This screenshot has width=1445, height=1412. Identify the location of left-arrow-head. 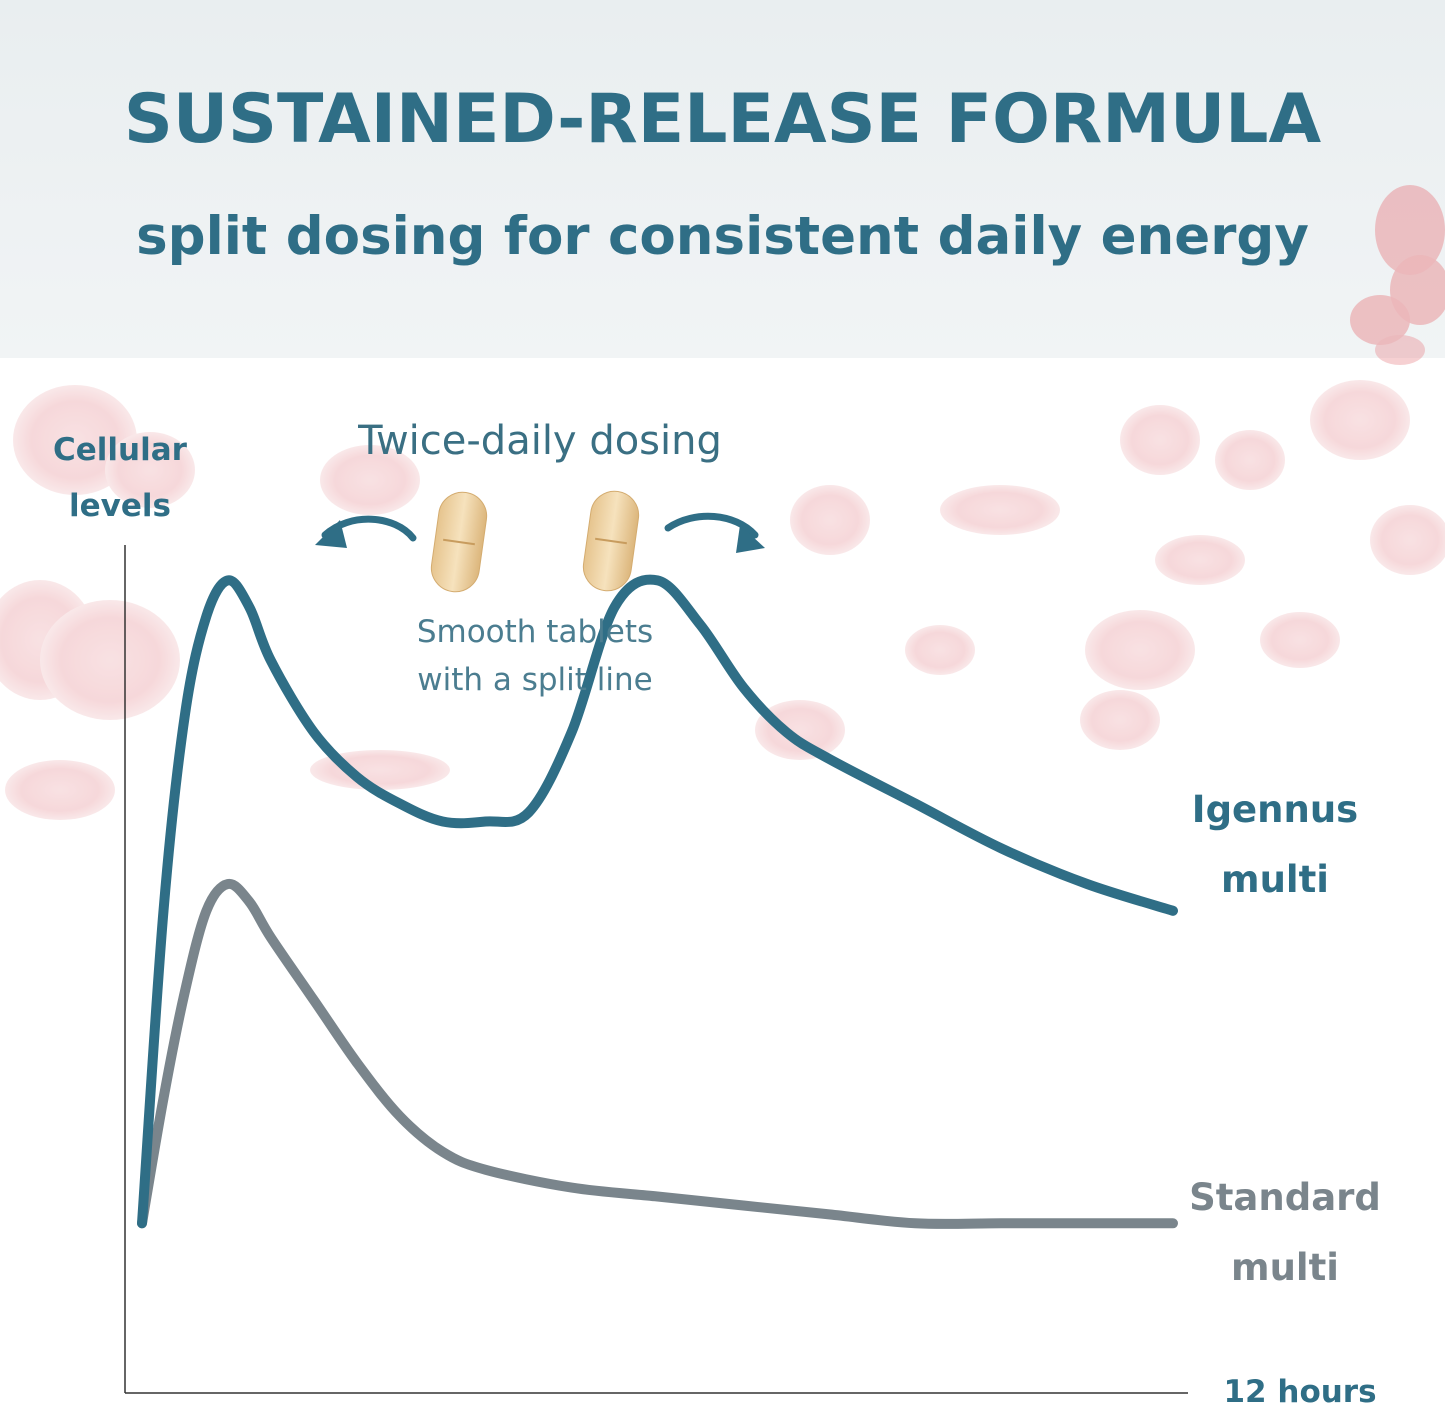
(331, 534).